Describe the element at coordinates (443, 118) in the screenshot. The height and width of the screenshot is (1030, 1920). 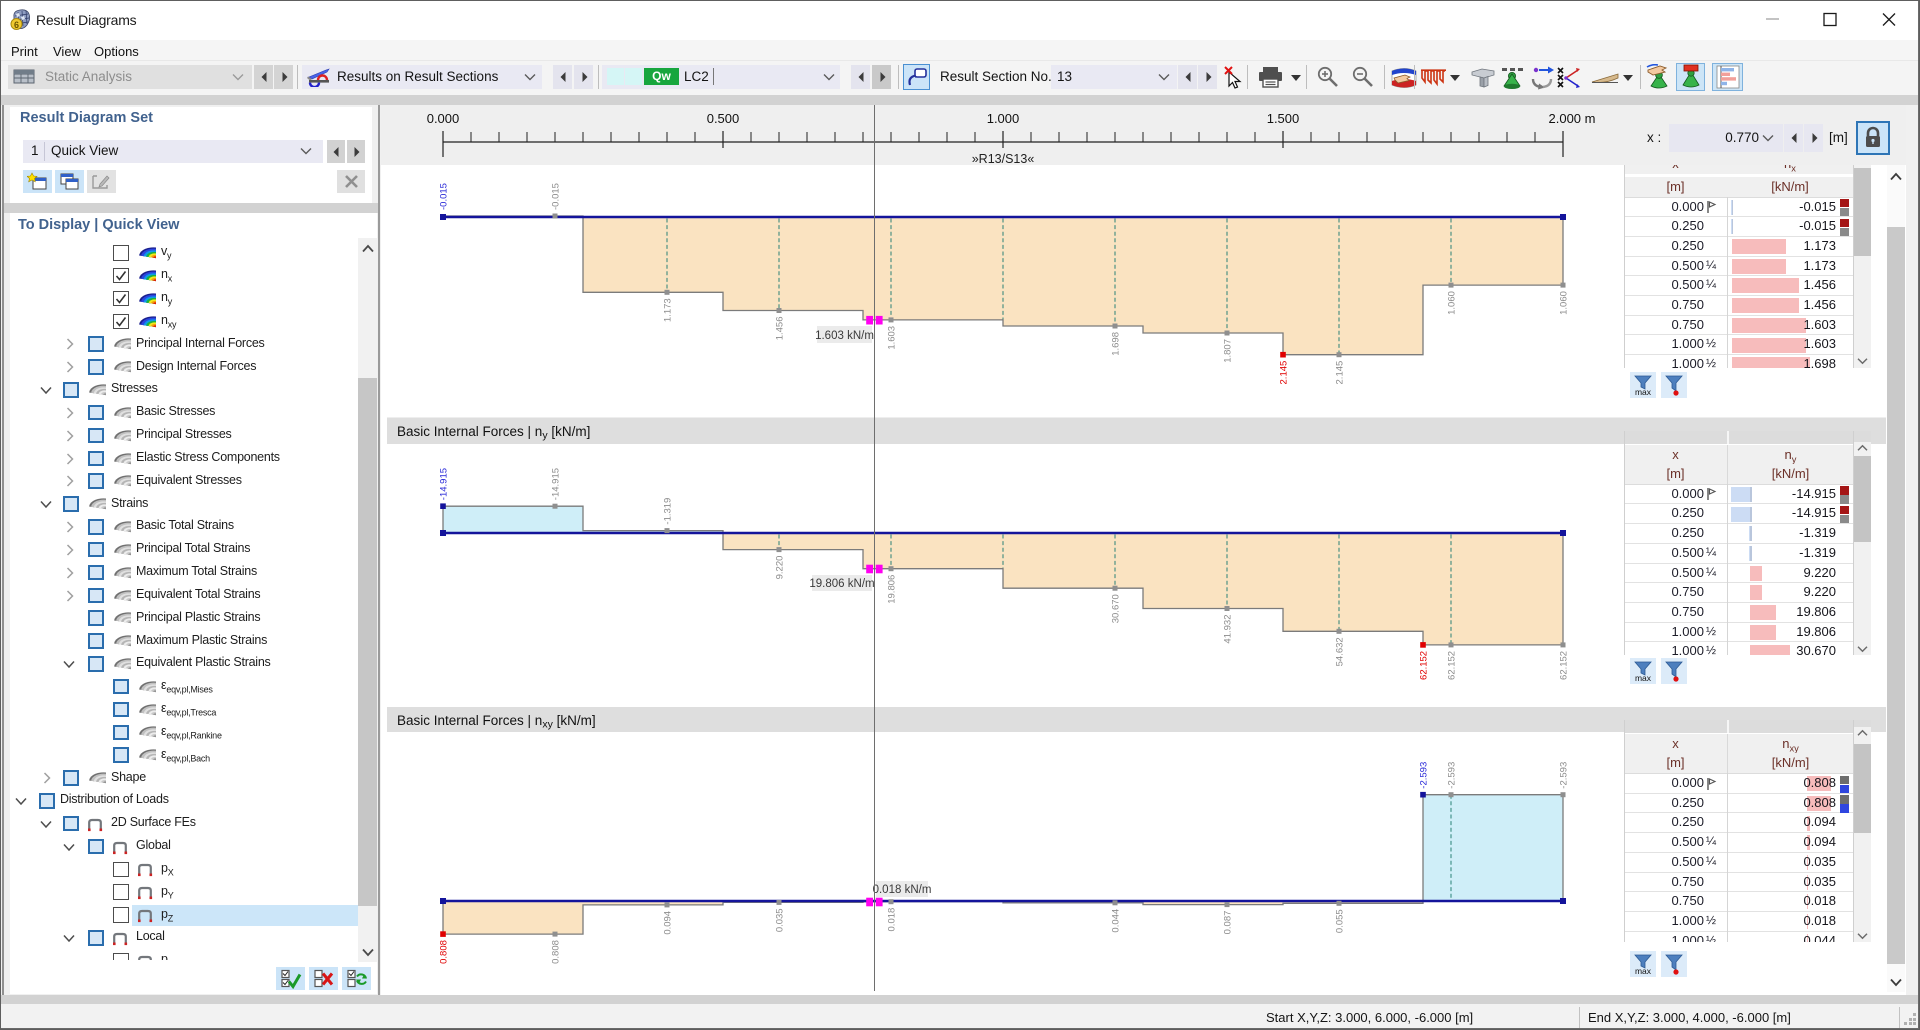
I see `svg-text: 0.000` at that location.